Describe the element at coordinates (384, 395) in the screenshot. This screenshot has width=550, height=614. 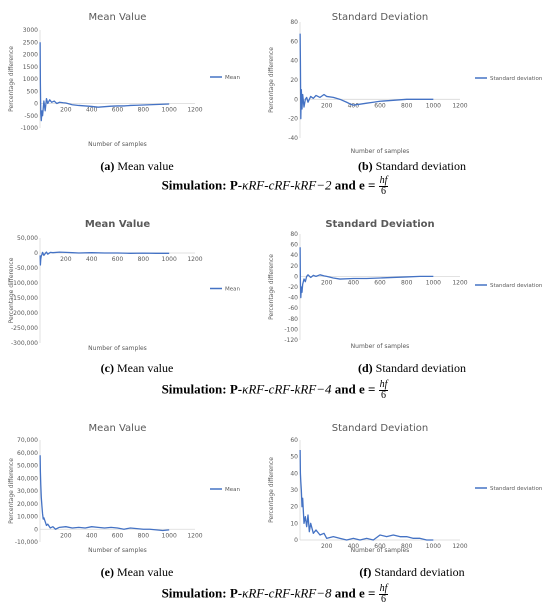
I see `sim2-frac-den: 6` at that location.